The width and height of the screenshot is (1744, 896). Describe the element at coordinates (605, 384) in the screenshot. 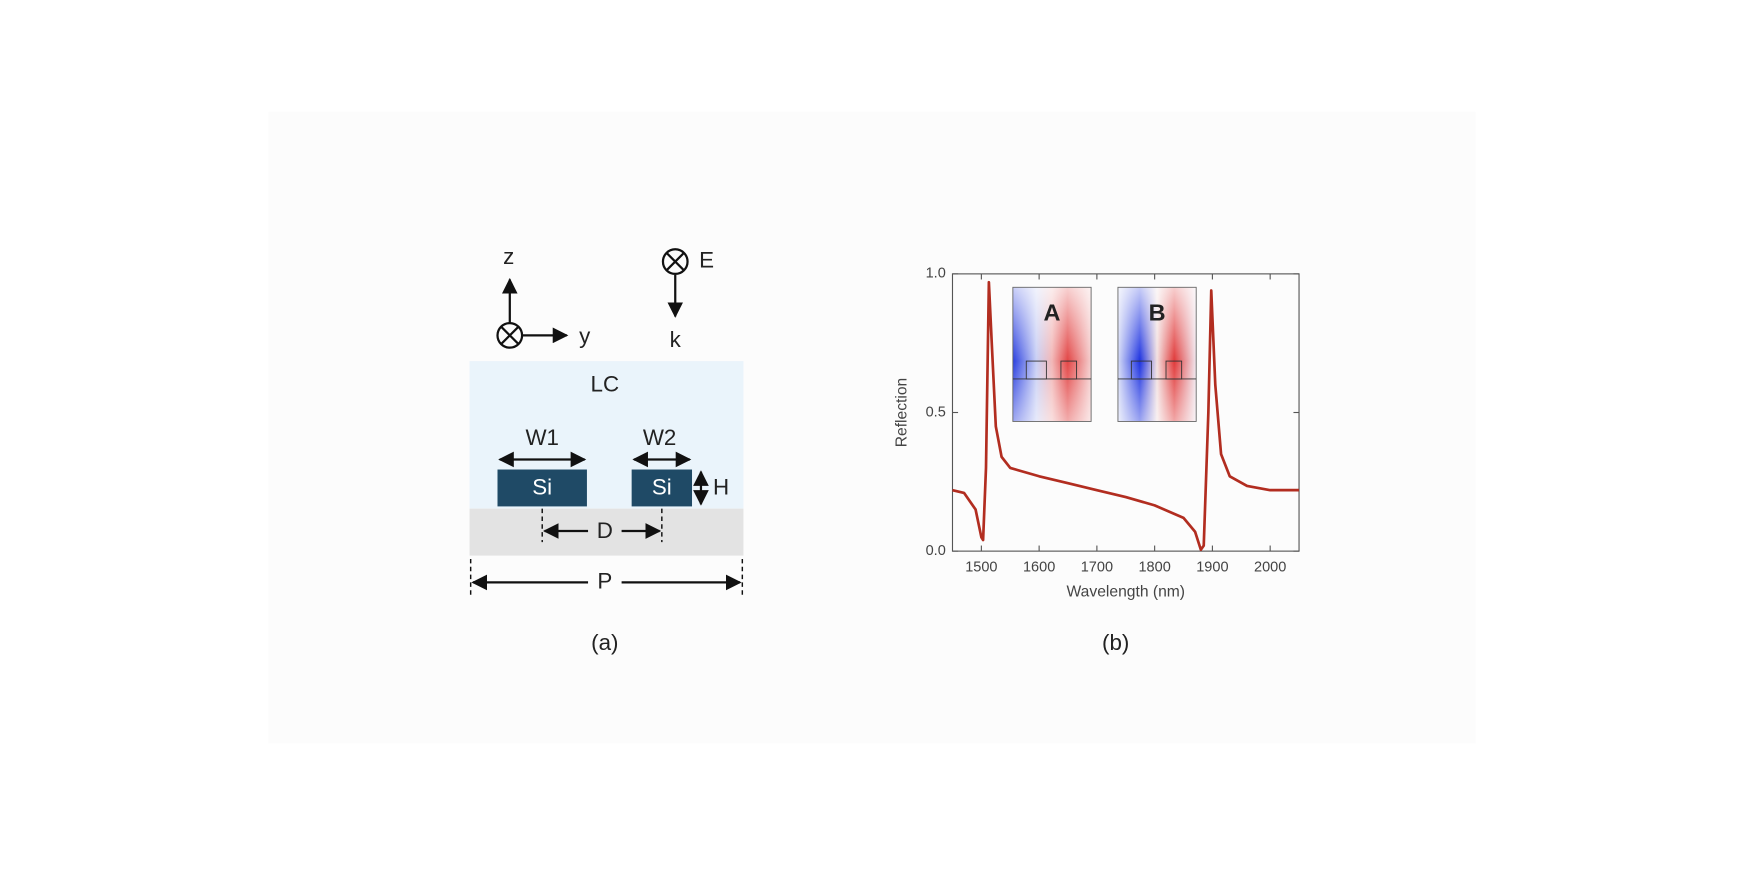

I see `label: LC` at that location.